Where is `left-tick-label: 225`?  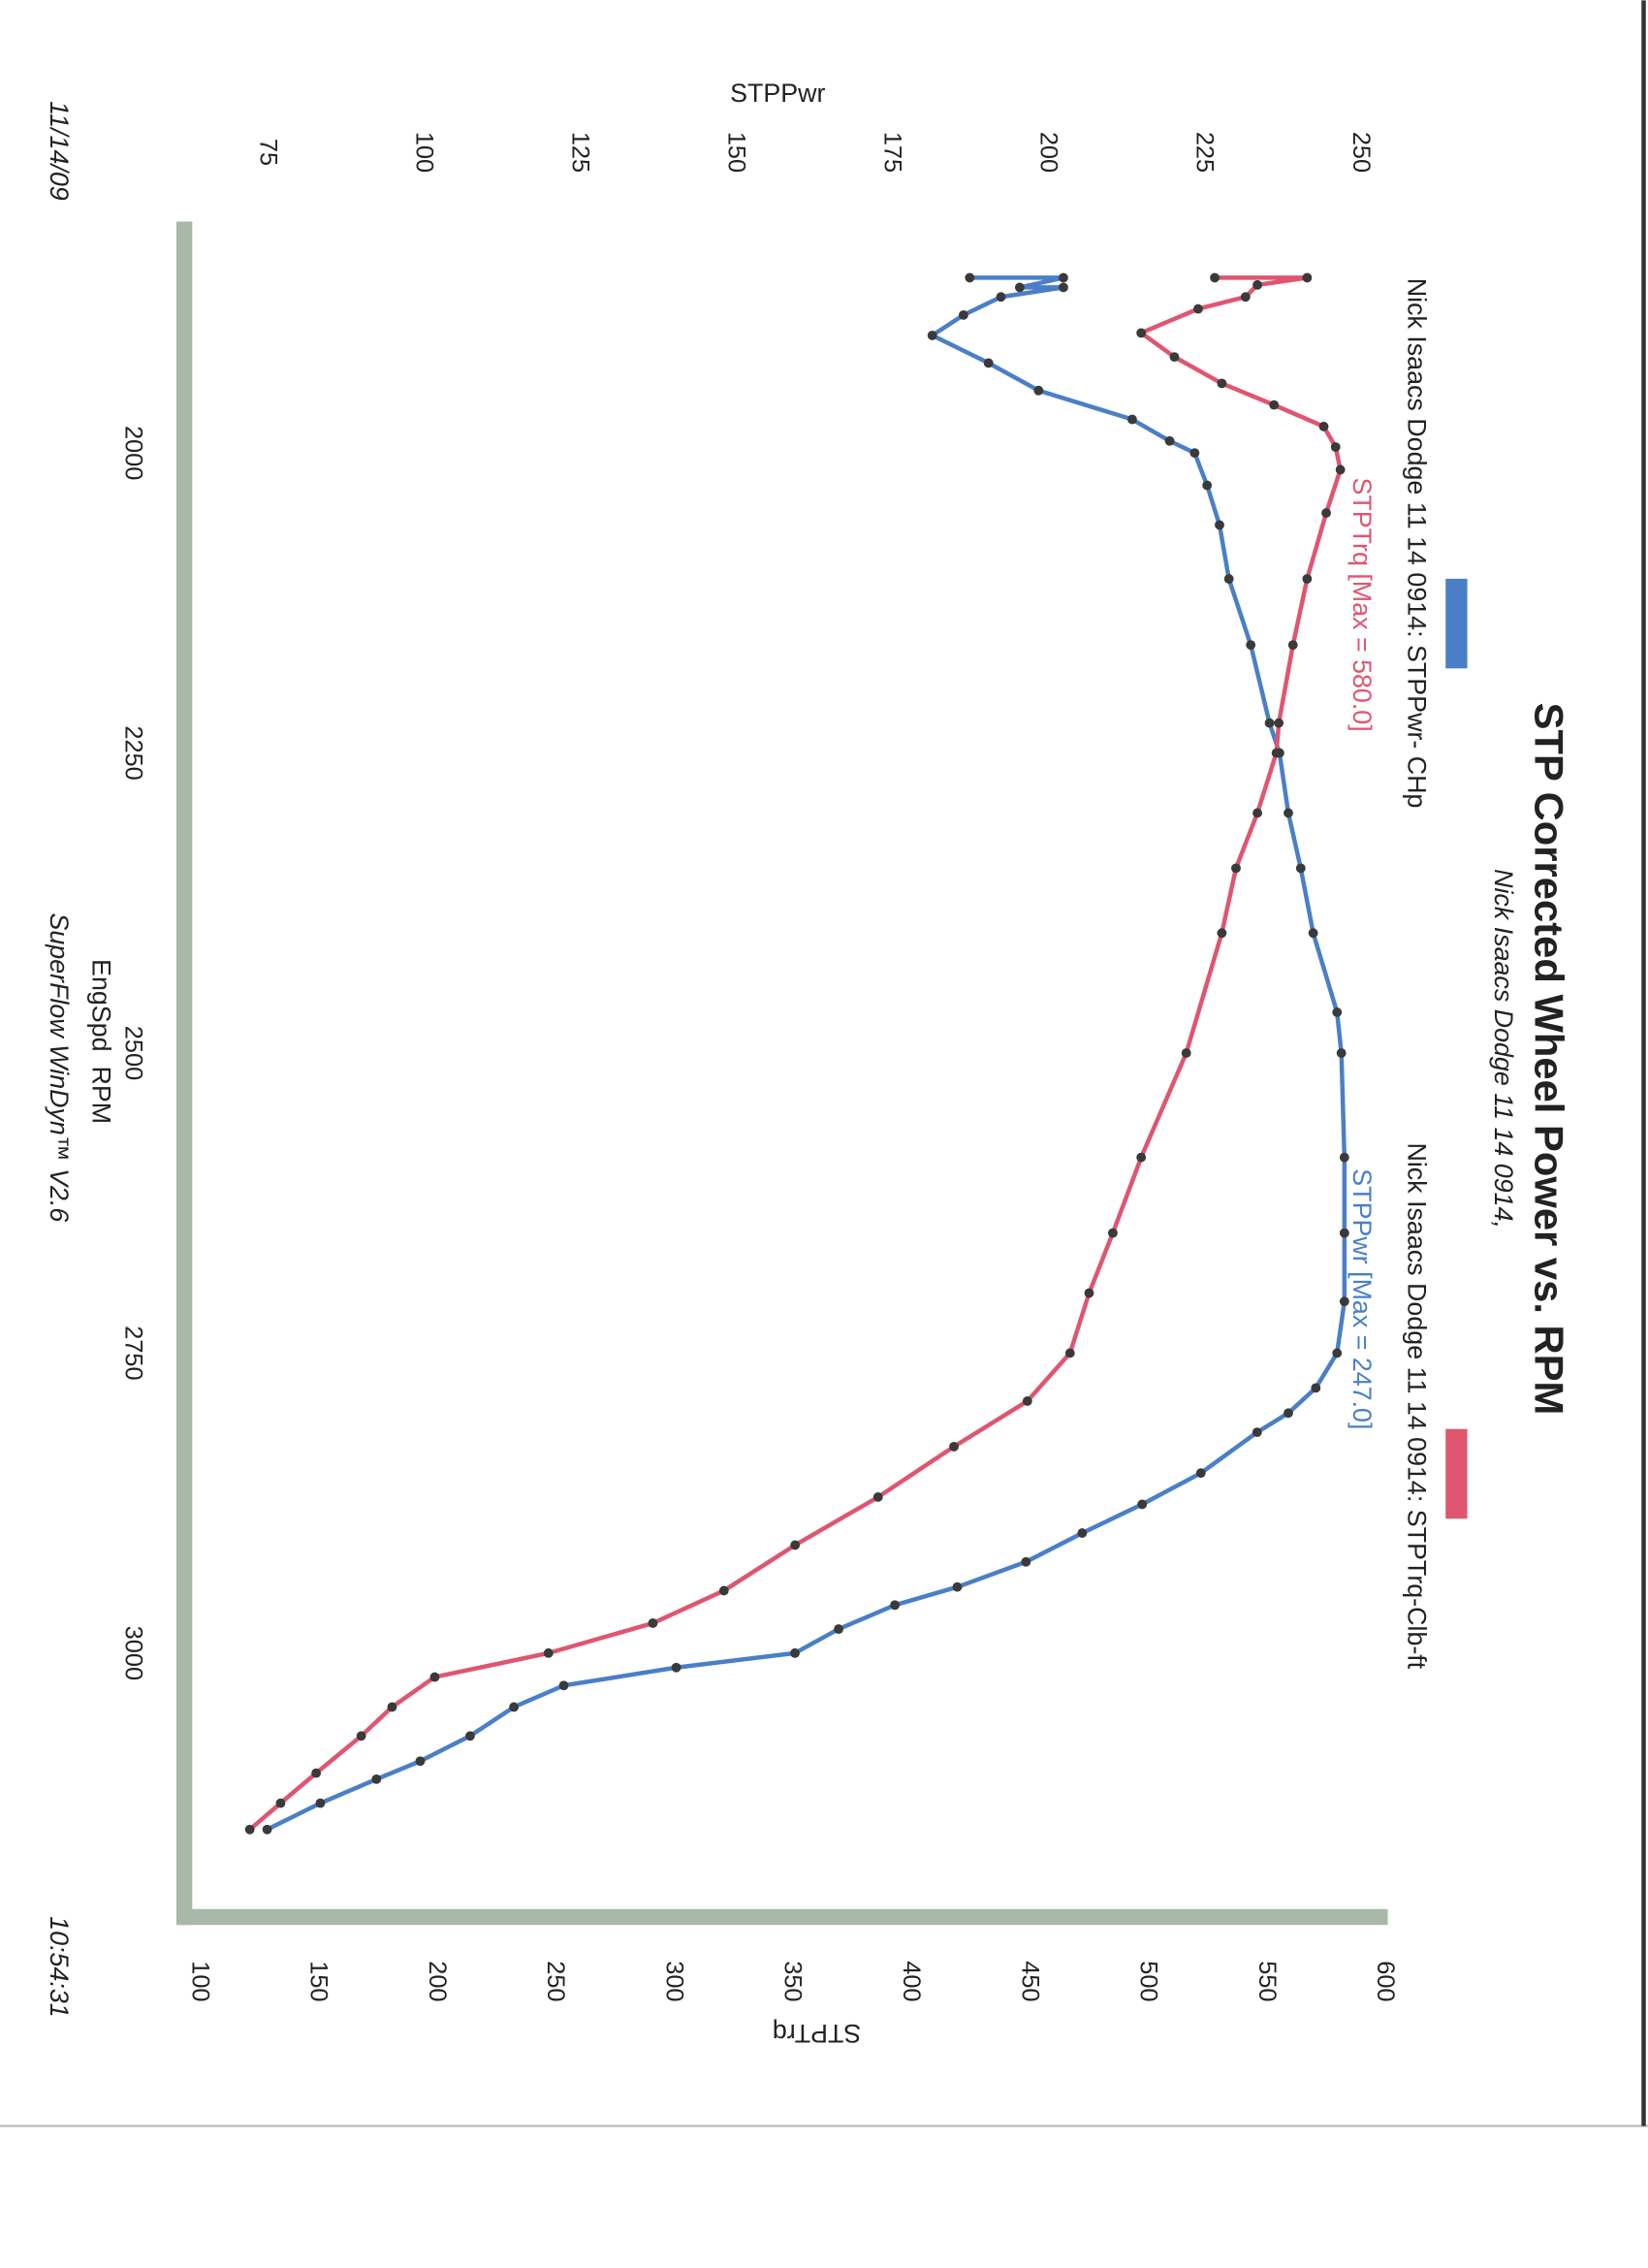
left-tick-label: 225 is located at coordinates (1205, 152).